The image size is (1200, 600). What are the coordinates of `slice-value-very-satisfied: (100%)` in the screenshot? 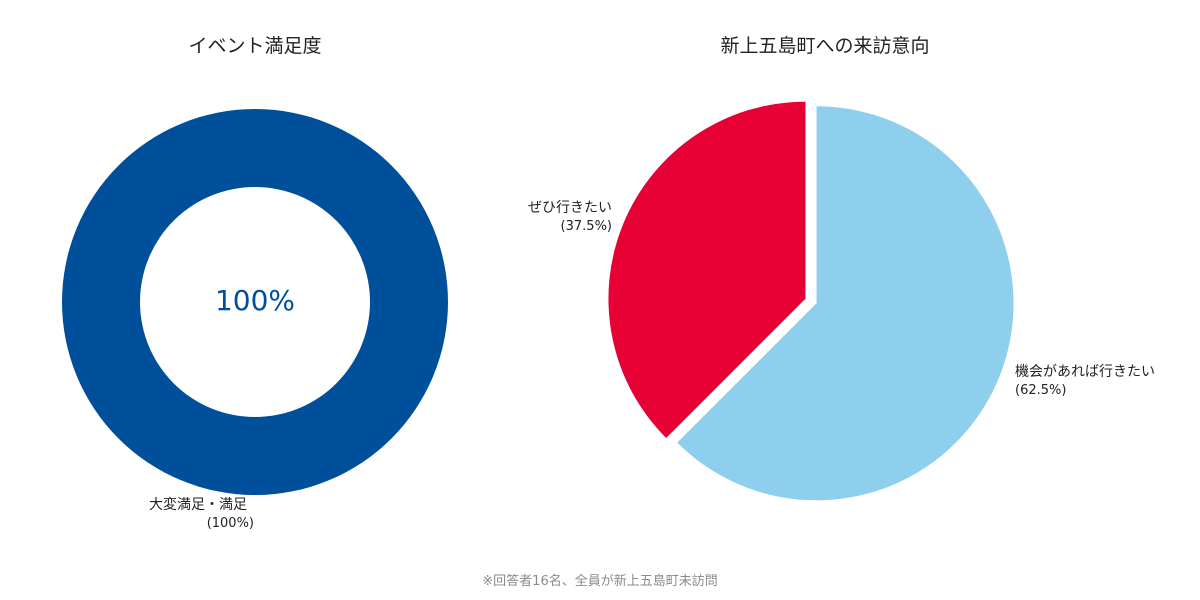 It's located at (230, 523).